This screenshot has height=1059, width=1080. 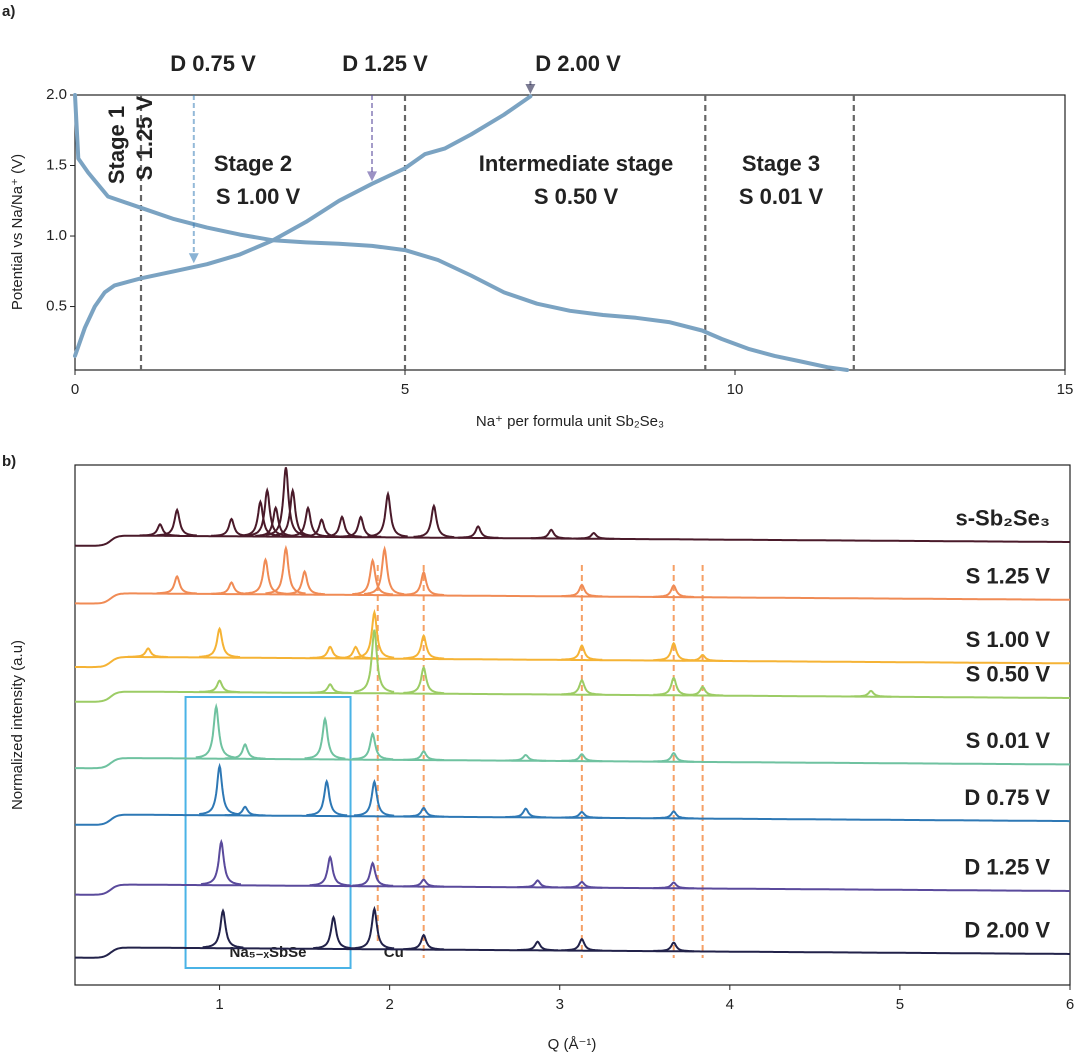 I want to click on x-axis-label: Q (Å⁻¹), so click(x=572, y=1044).